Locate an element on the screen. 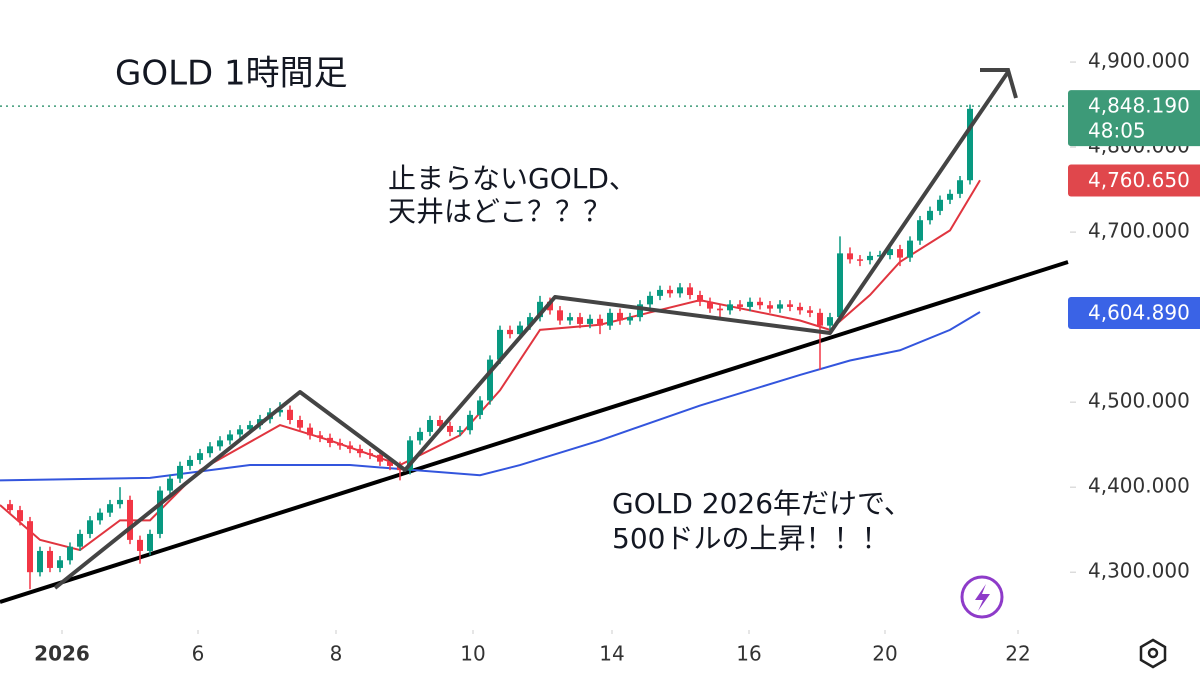 This screenshot has width=1200, height=675. x-tick-label: 14 is located at coordinates (611, 654).